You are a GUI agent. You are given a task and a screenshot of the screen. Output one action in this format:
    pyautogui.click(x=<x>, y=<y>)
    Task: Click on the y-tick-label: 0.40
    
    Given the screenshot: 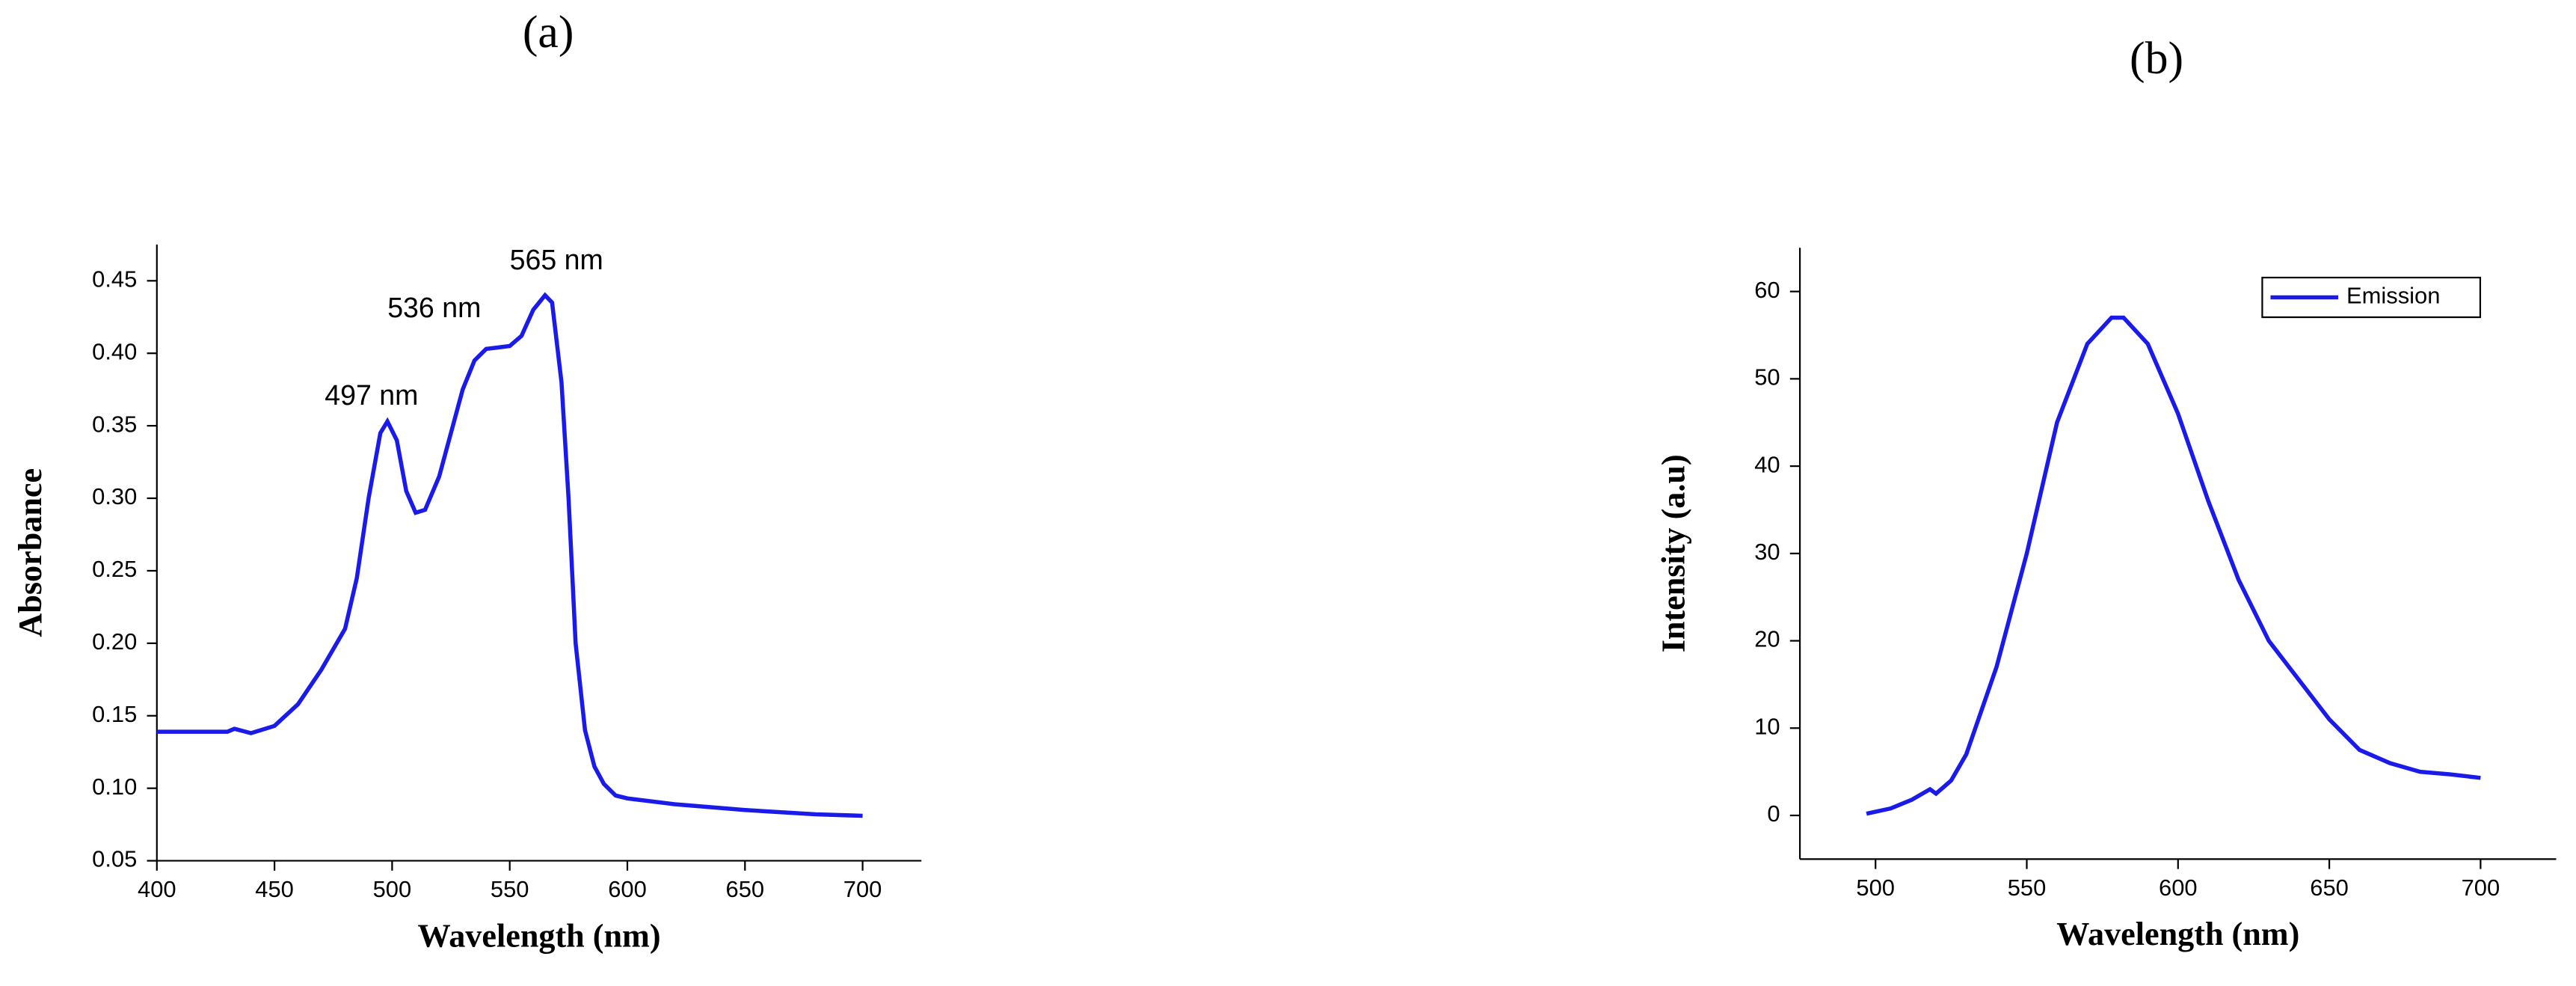 What is the action you would take?
    pyautogui.click(x=114, y=351)
    